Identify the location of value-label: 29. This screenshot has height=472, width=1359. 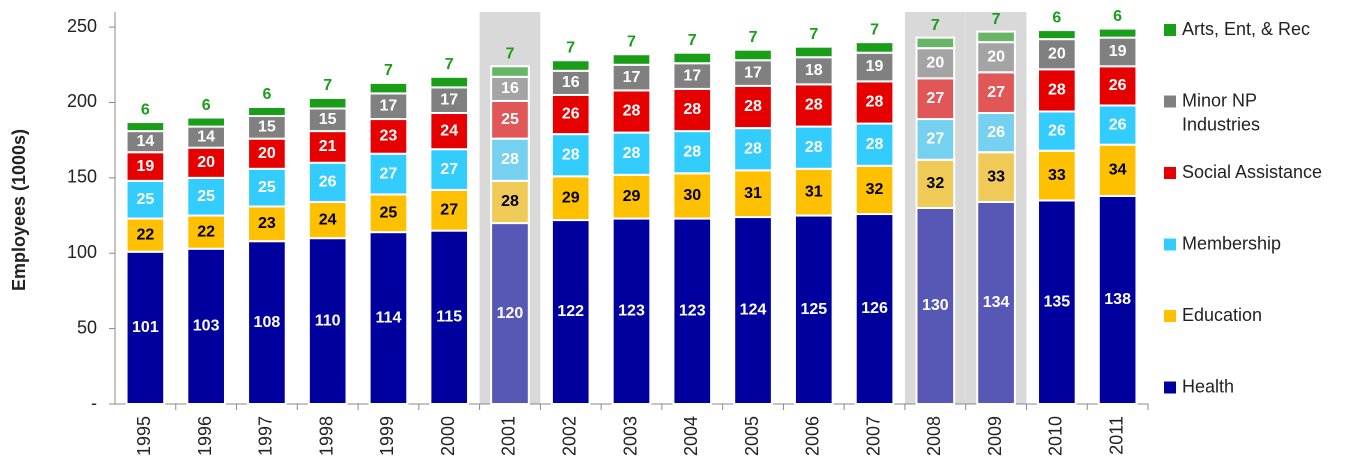
(571, 197).